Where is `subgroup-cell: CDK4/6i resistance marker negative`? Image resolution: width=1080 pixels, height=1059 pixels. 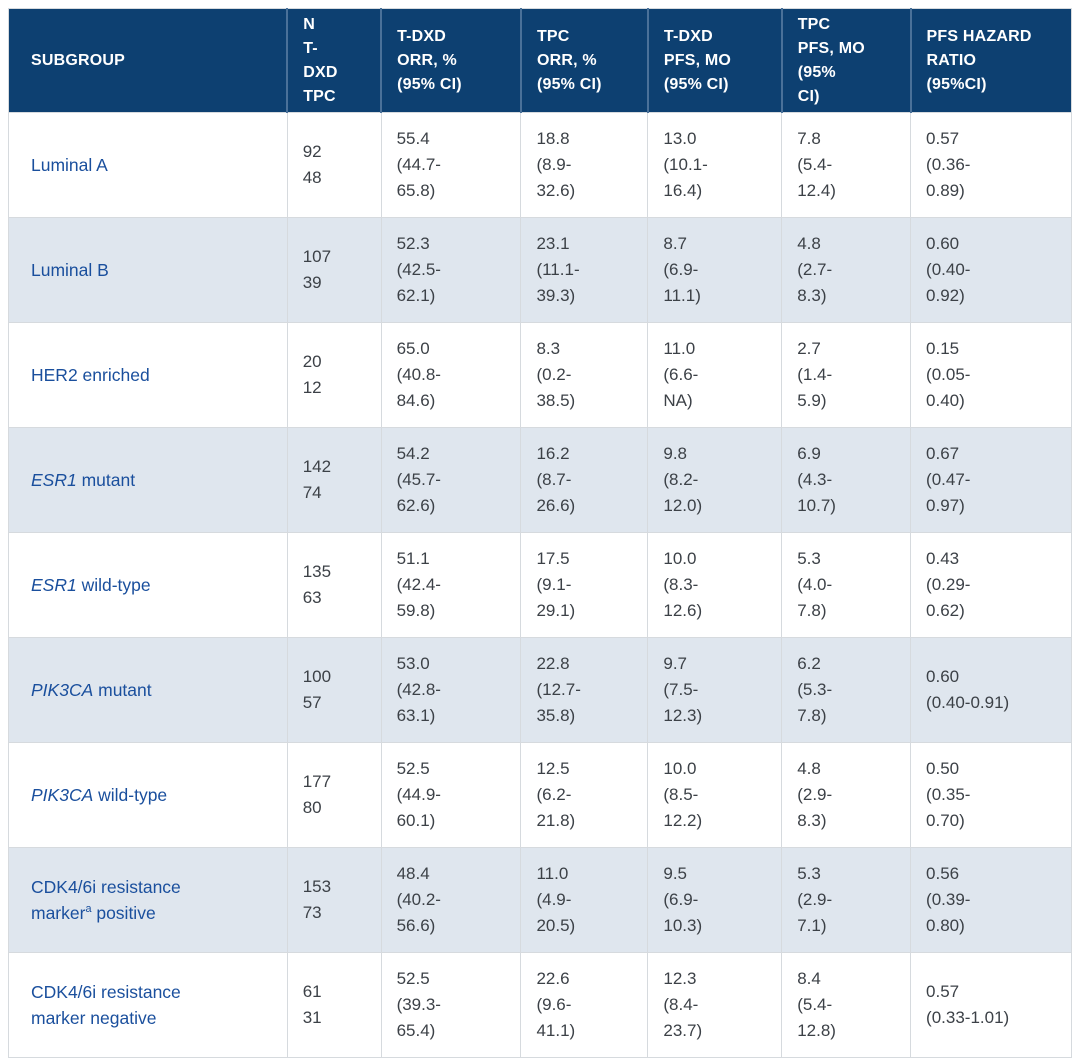
subgroup-cell: CDK4/6i resistance marker negative is located at coordinates (148, 1005).